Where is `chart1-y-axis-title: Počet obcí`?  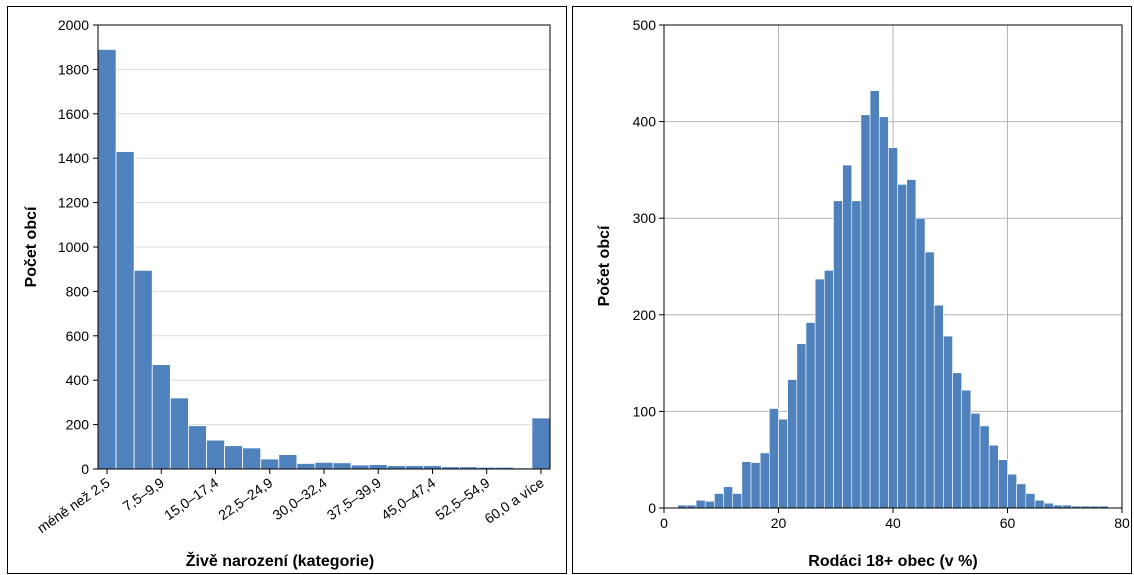
chart1-y-axis-title: Počet obcí is located at coordinates (31, 246).